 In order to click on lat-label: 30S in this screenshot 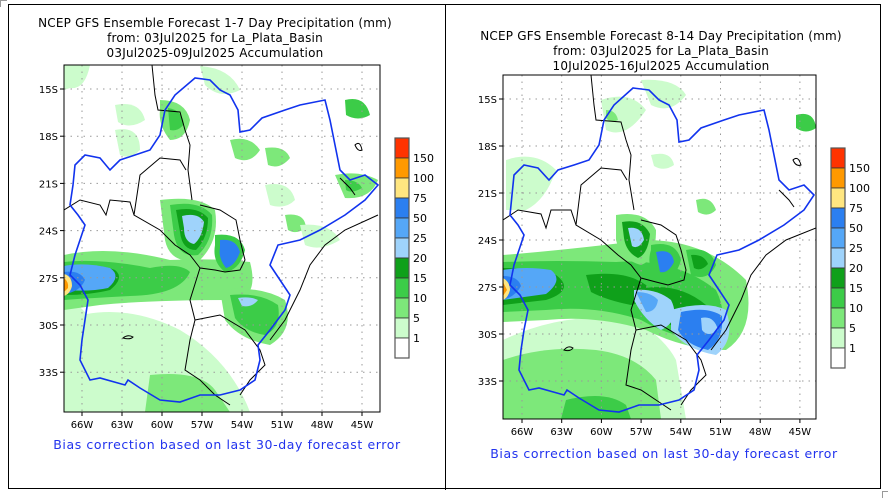, I will do `click(487, 335)`.